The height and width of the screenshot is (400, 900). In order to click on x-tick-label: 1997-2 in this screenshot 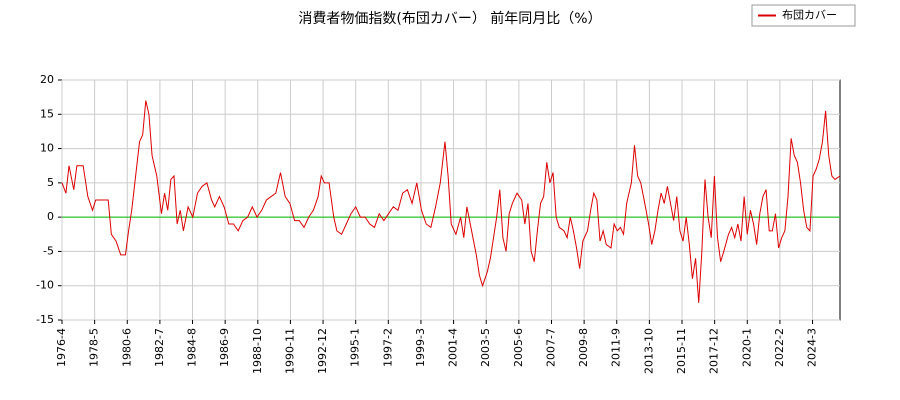, I will do `click(387, 347)`.